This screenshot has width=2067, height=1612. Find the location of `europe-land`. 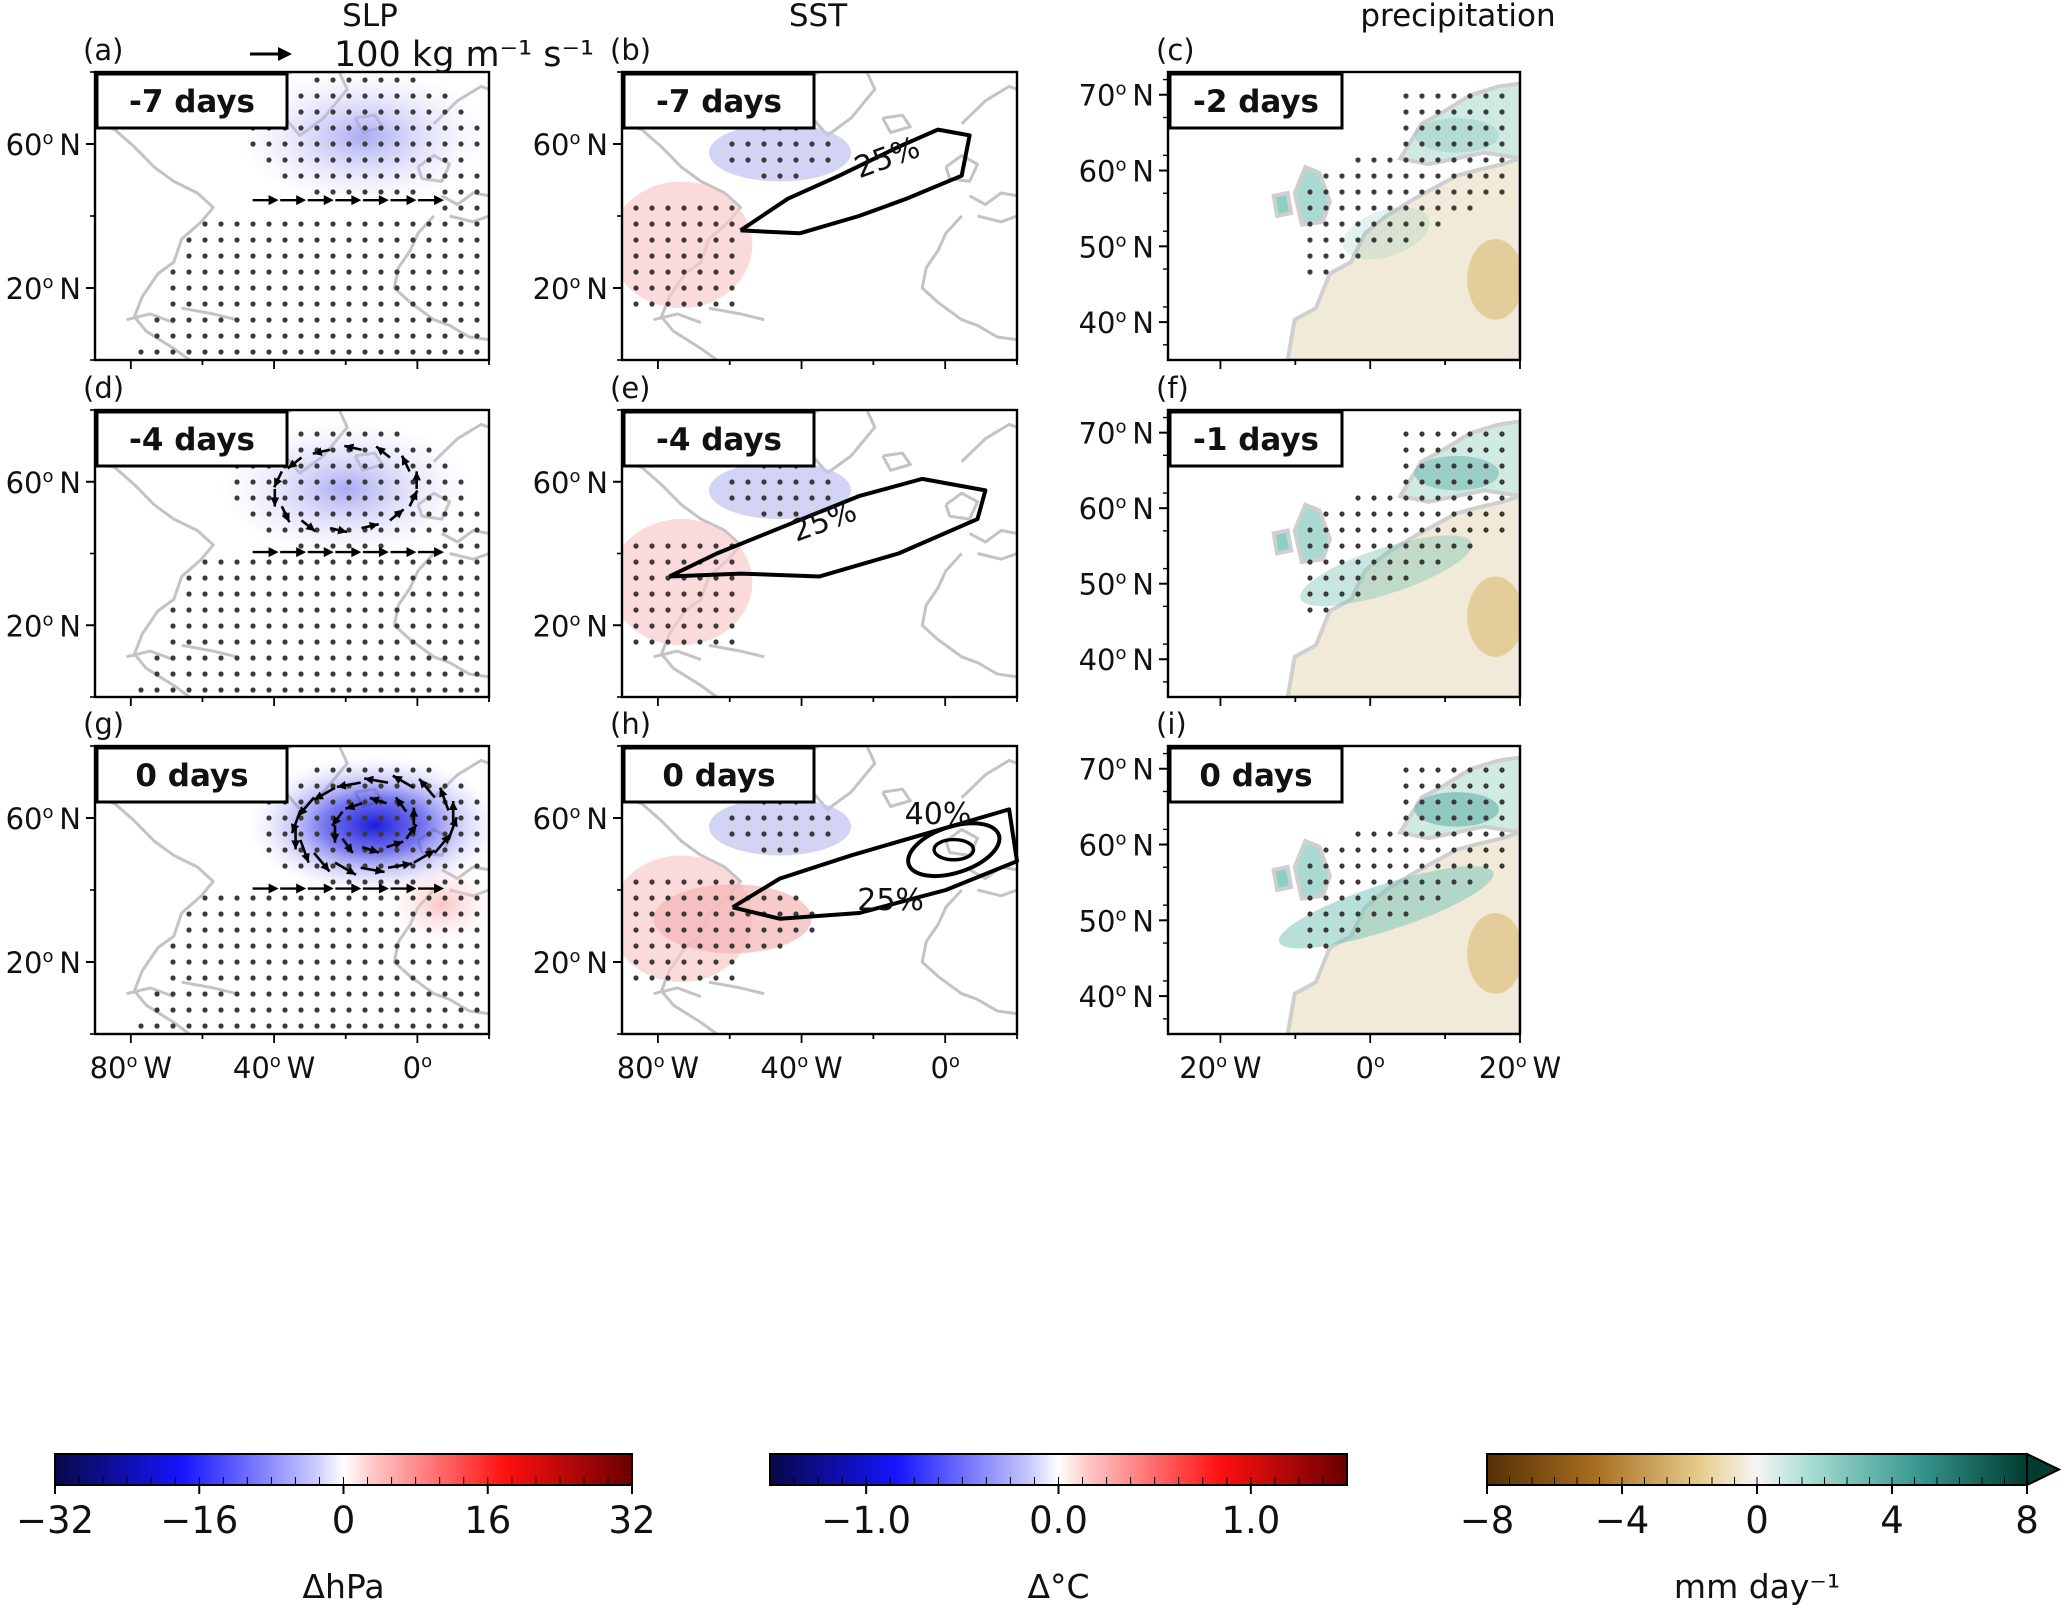

europe-land is located at coordinates (1402, 258).